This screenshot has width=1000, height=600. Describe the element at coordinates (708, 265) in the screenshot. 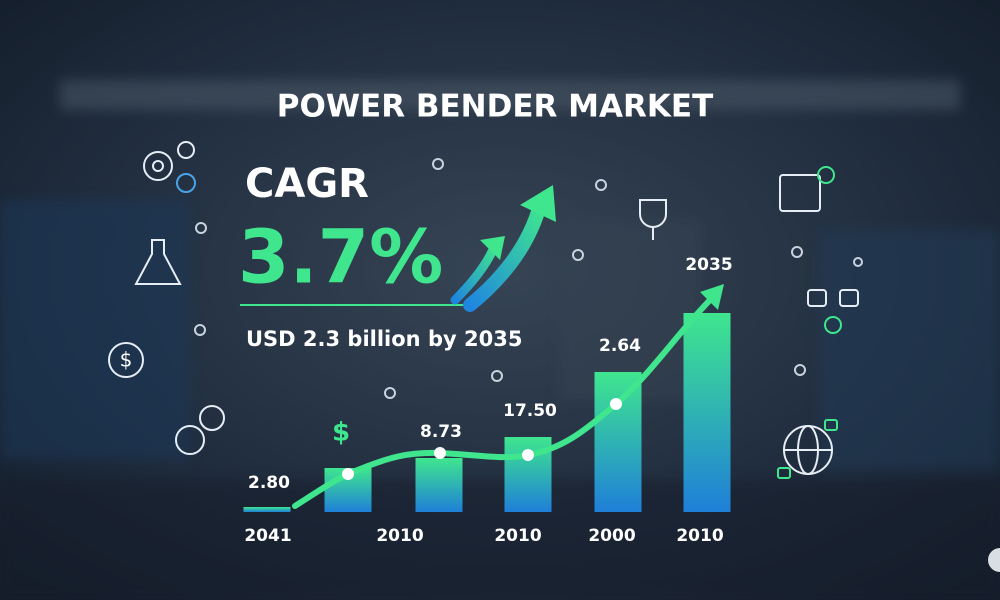

I see `bar-label: 2035` at that location.